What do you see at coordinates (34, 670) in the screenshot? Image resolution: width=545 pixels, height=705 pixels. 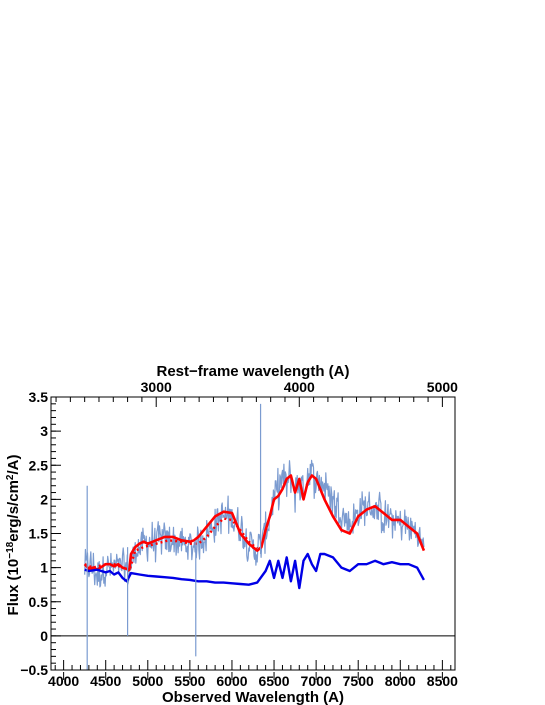 I see `y-tick-label: −0.5` at bounding box center [34, 670].